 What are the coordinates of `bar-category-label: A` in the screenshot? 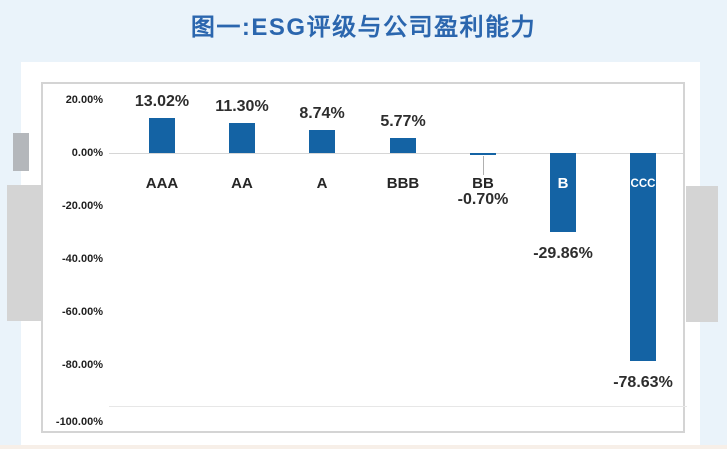 It's located at (322, 183).